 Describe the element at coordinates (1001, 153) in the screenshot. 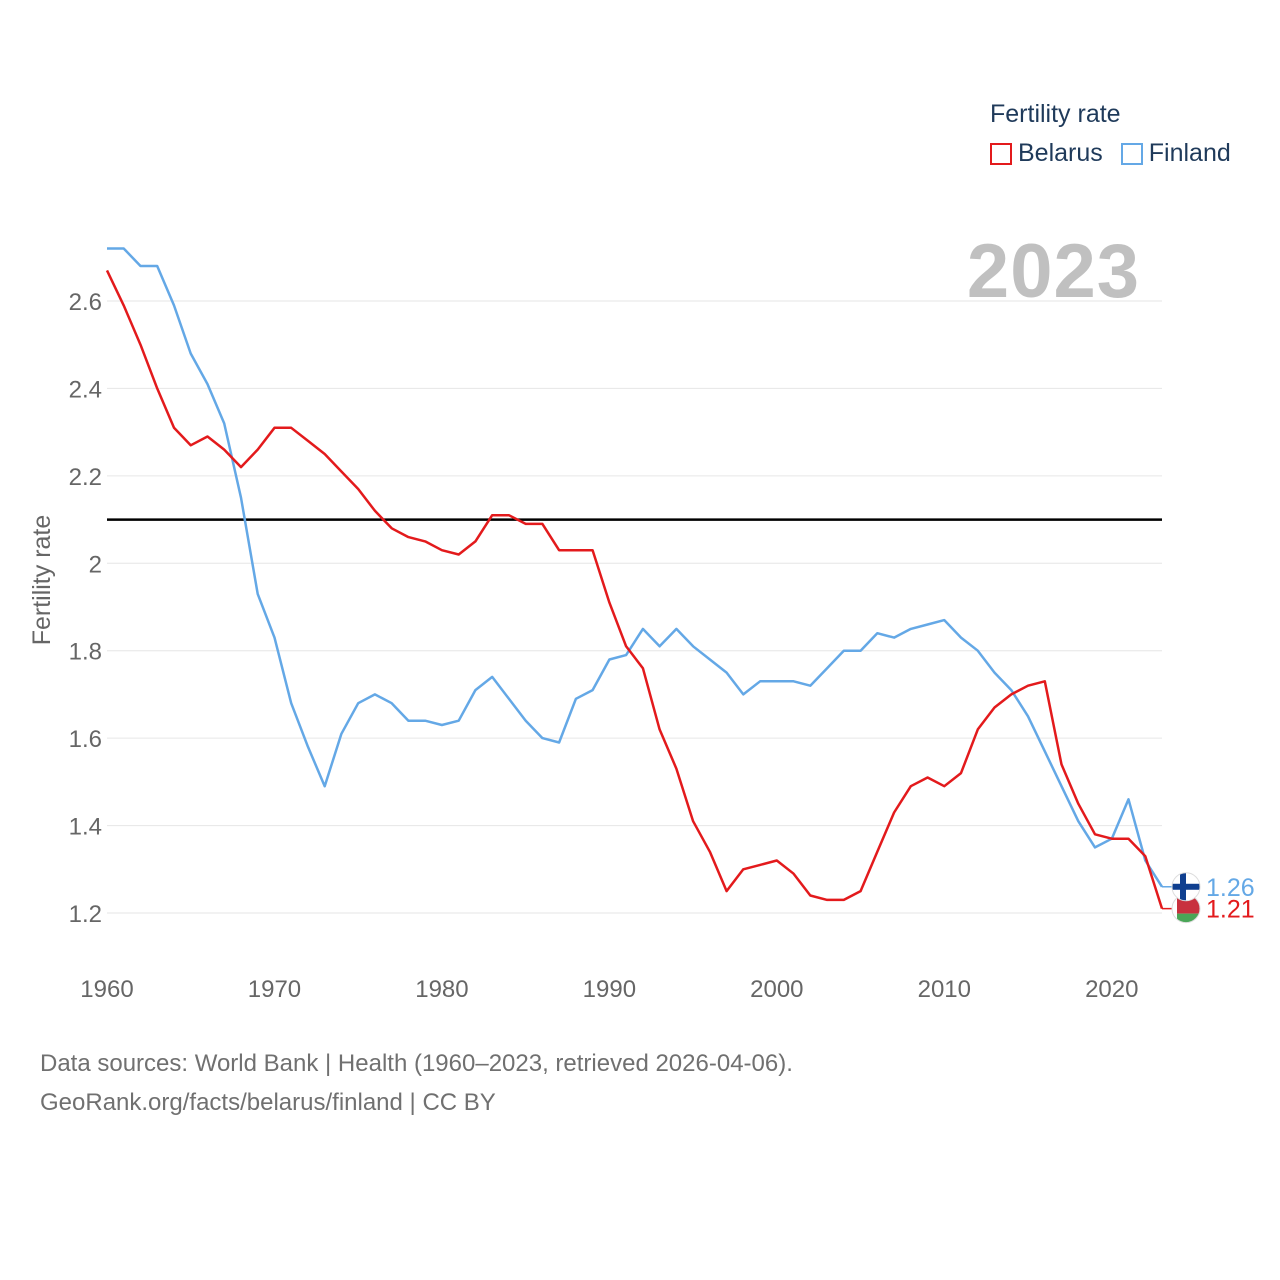

I see `legend-swatch-belarus` at that location.